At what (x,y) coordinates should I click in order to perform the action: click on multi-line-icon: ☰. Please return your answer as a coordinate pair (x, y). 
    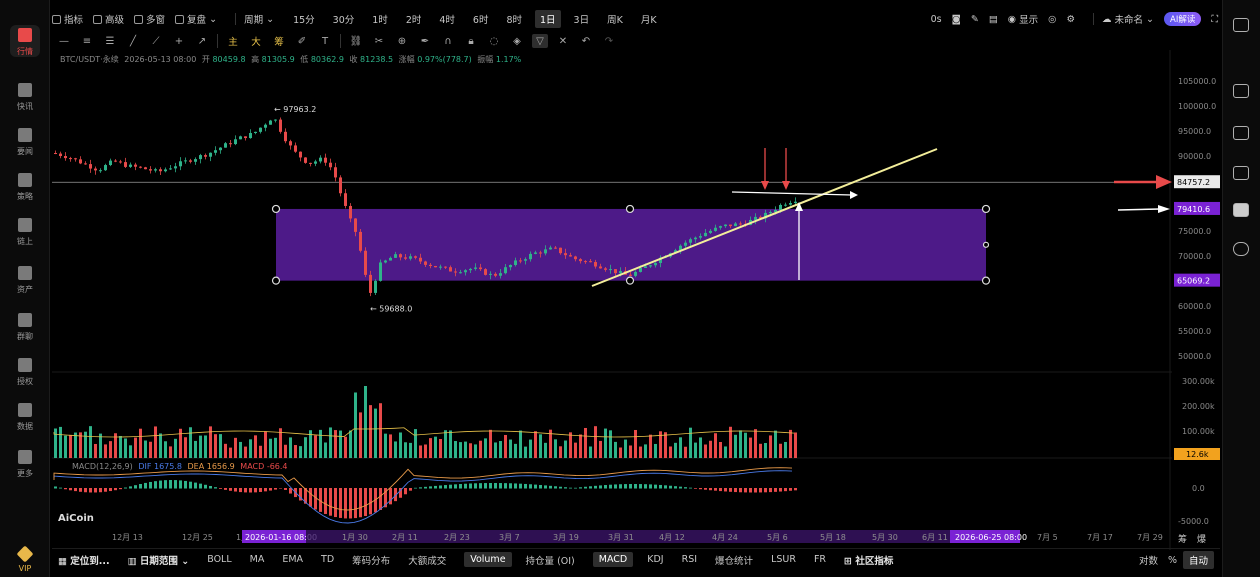
    Looking at the image, I should click on (110, 41).